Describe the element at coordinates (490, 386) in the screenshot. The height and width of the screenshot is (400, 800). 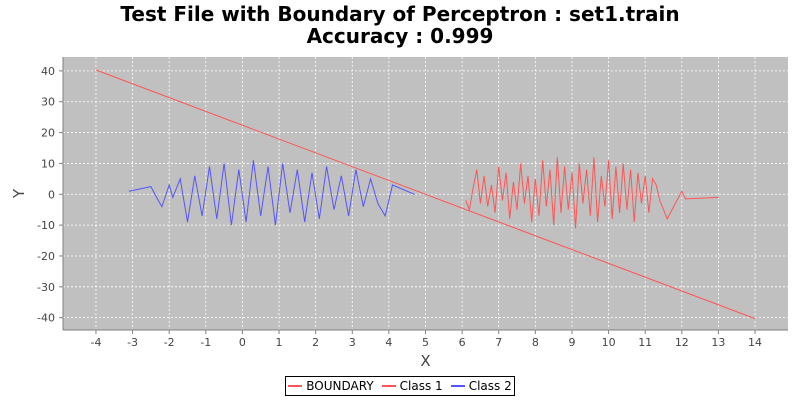
I see `legend-label-class-2: Class 2` at that location.